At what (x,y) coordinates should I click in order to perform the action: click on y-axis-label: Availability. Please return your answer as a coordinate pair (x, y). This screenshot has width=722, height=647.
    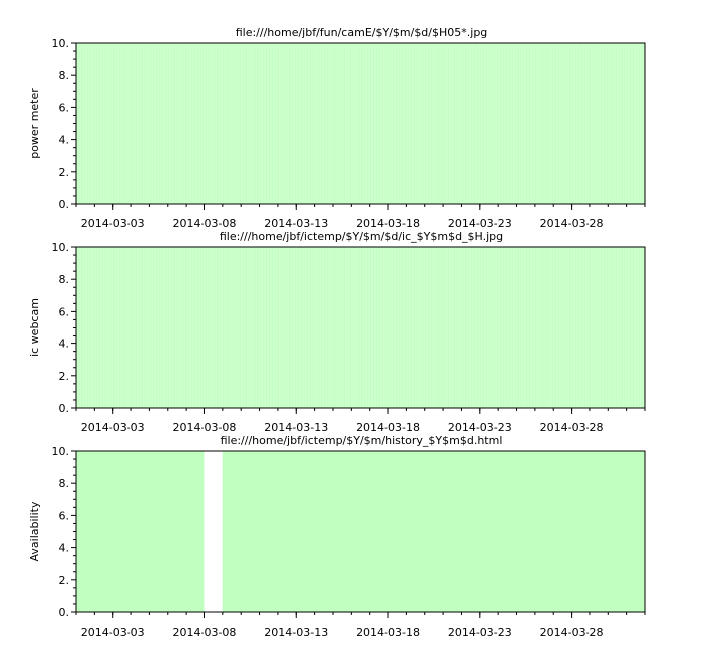
    Looking at the image, I should click on (34, 531).